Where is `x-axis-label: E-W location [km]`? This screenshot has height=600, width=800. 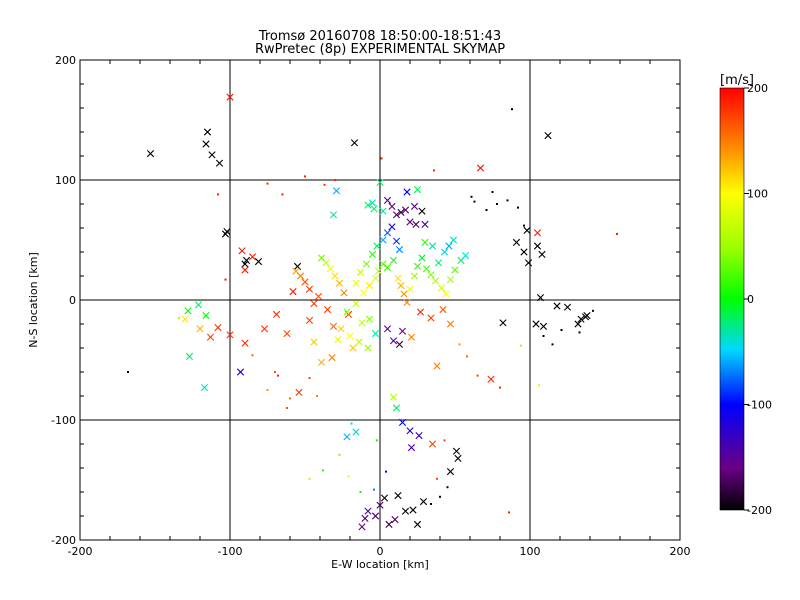
x-axis-label: E-W location [km] is located at coordinates (380, 564).